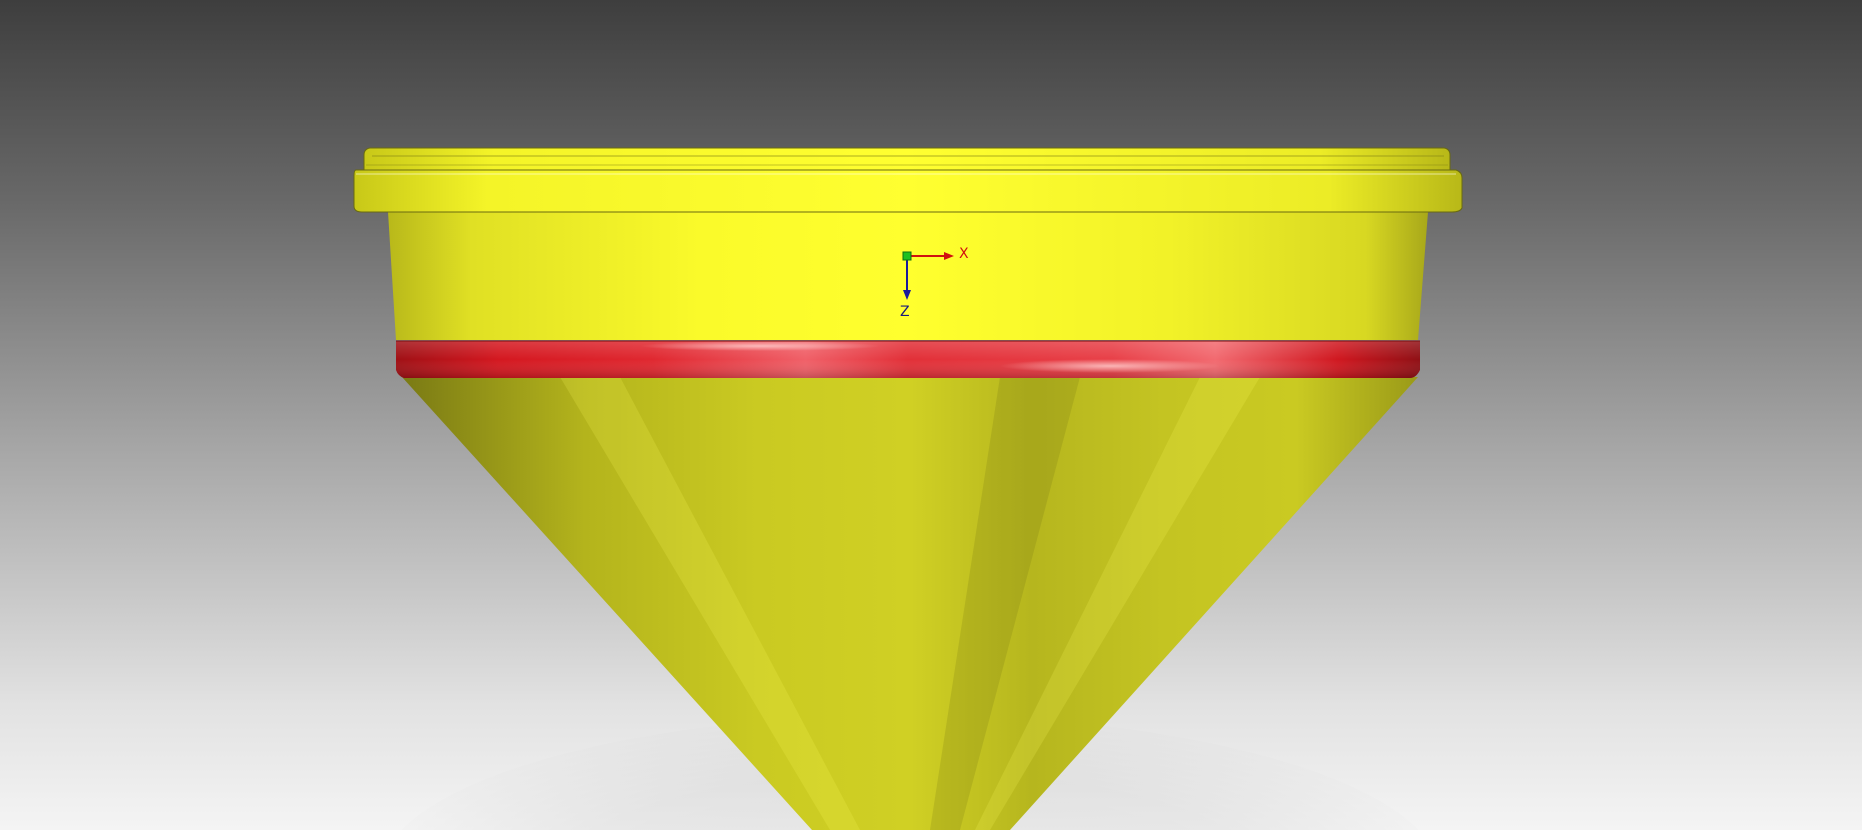 Image resolution: width=1862 pixels, height=830 pixels. Describe the element at coordinates (908, 359) in the screenshot. I see `band-shading` at that location.